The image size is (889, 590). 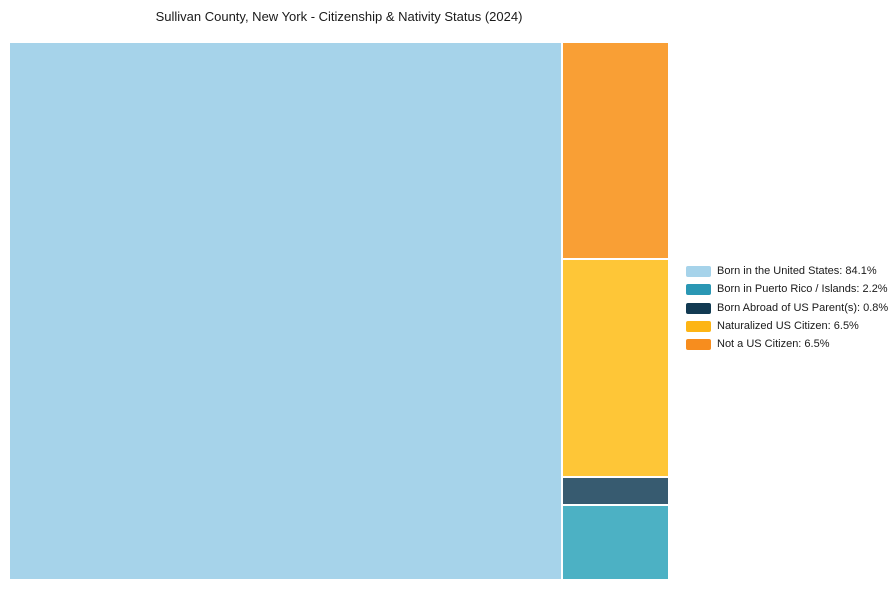 I want to click on legend-label: Not a US Citizen: 6.5%, so click(x=773, y=344).